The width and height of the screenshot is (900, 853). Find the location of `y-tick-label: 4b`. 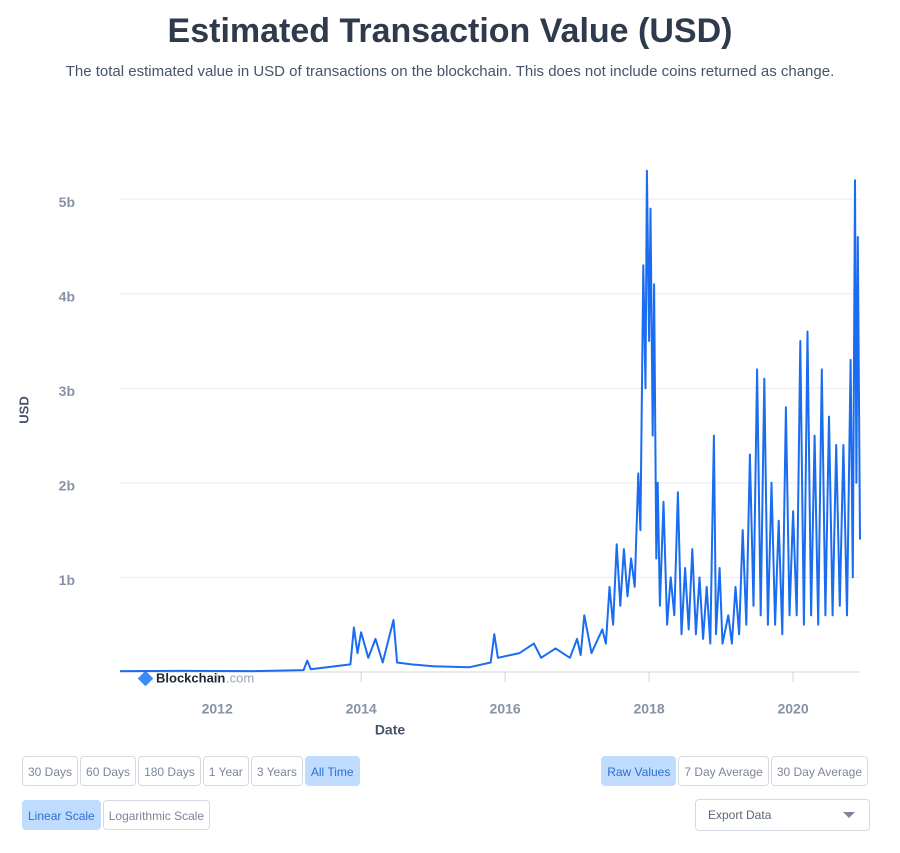

y-tick-label: 4b is located at coordinates (67, 296).